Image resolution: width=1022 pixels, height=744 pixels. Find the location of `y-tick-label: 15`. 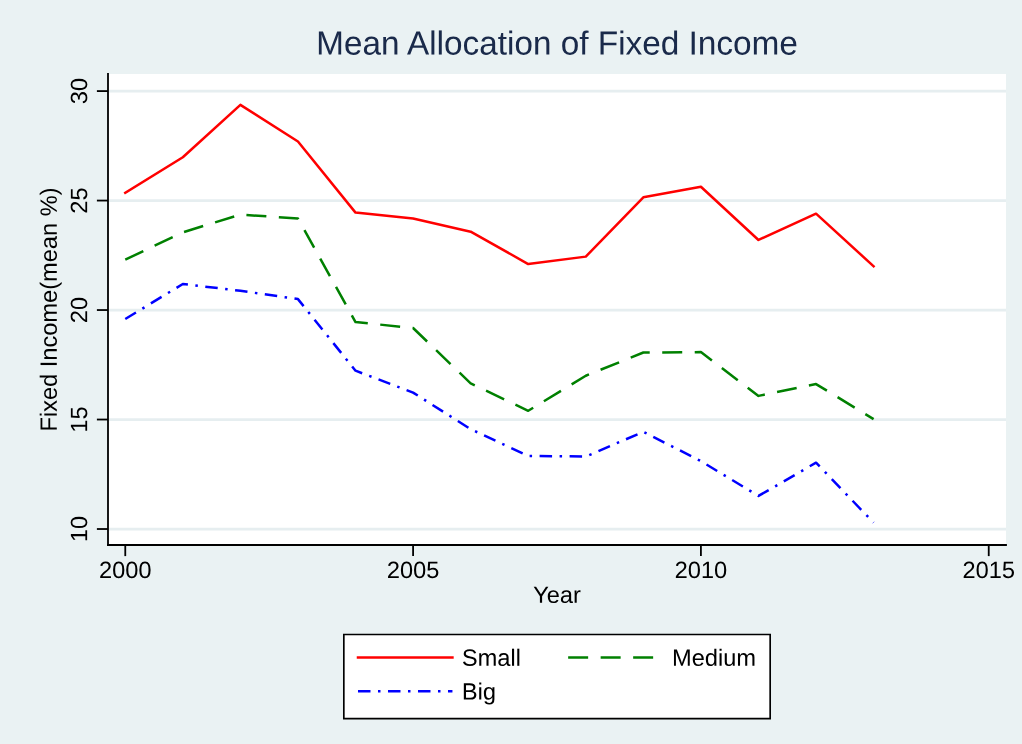

y-tick-label: 15 is located at coordinates (79, 419).